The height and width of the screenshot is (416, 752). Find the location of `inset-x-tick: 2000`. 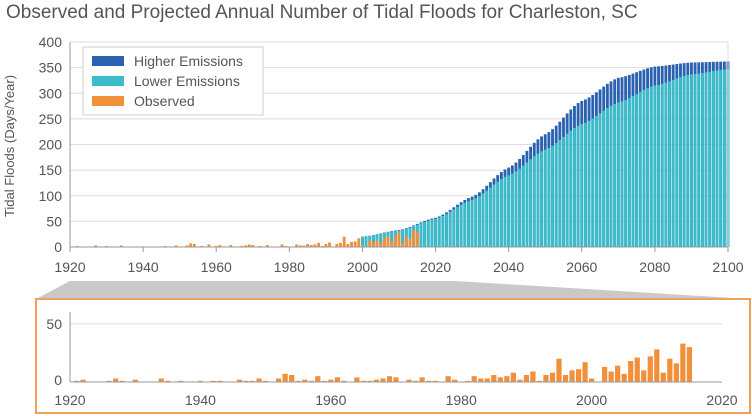

inset-x-tick: 2000 is located at coordinates (591, 400).